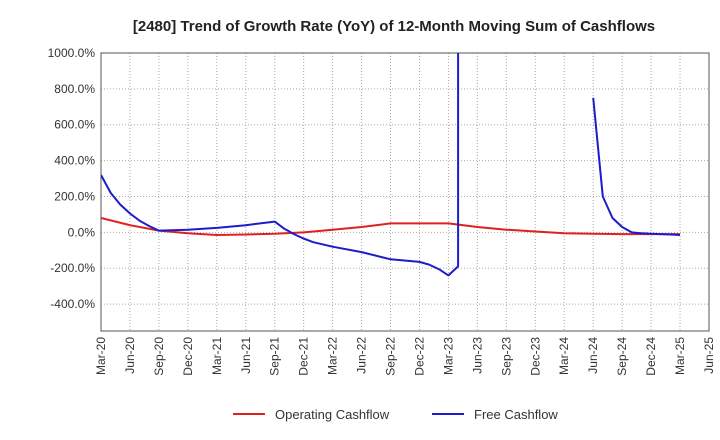  Describe the element at coordinates (159, 356) in the screenshot. I see `x-tick-label: Sep-20` at that location.